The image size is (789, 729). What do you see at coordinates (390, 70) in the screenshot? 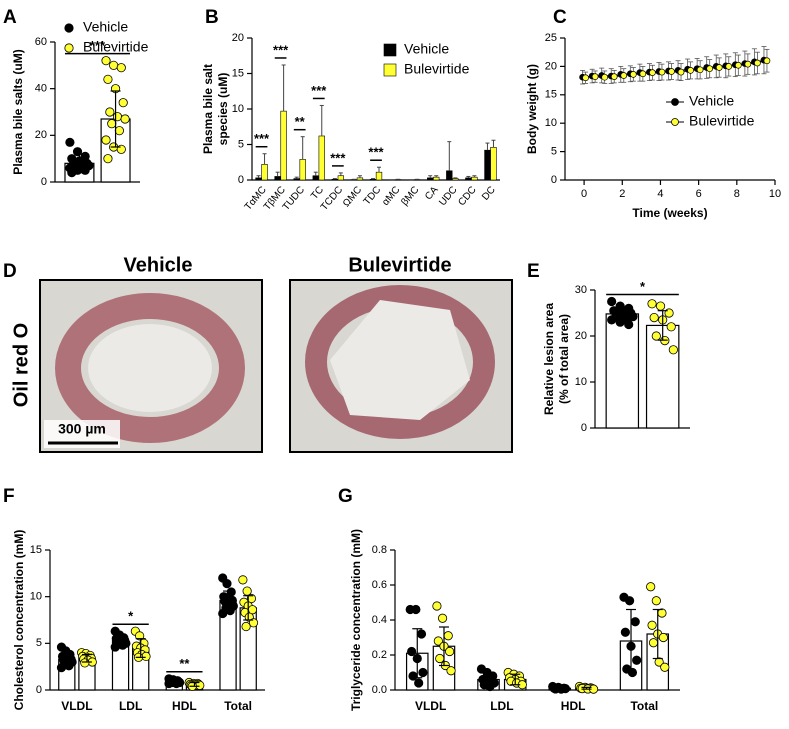
I see `legend-swatch` at bounding box center [390, 70].